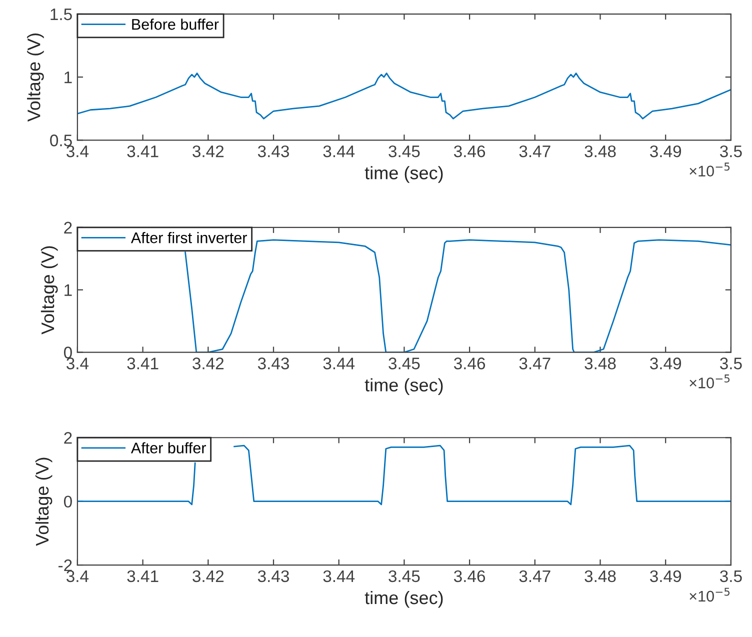  Describe the element at coordinates (168, 448) in the screenshot. I see `legend-label: After buffer` at that location.